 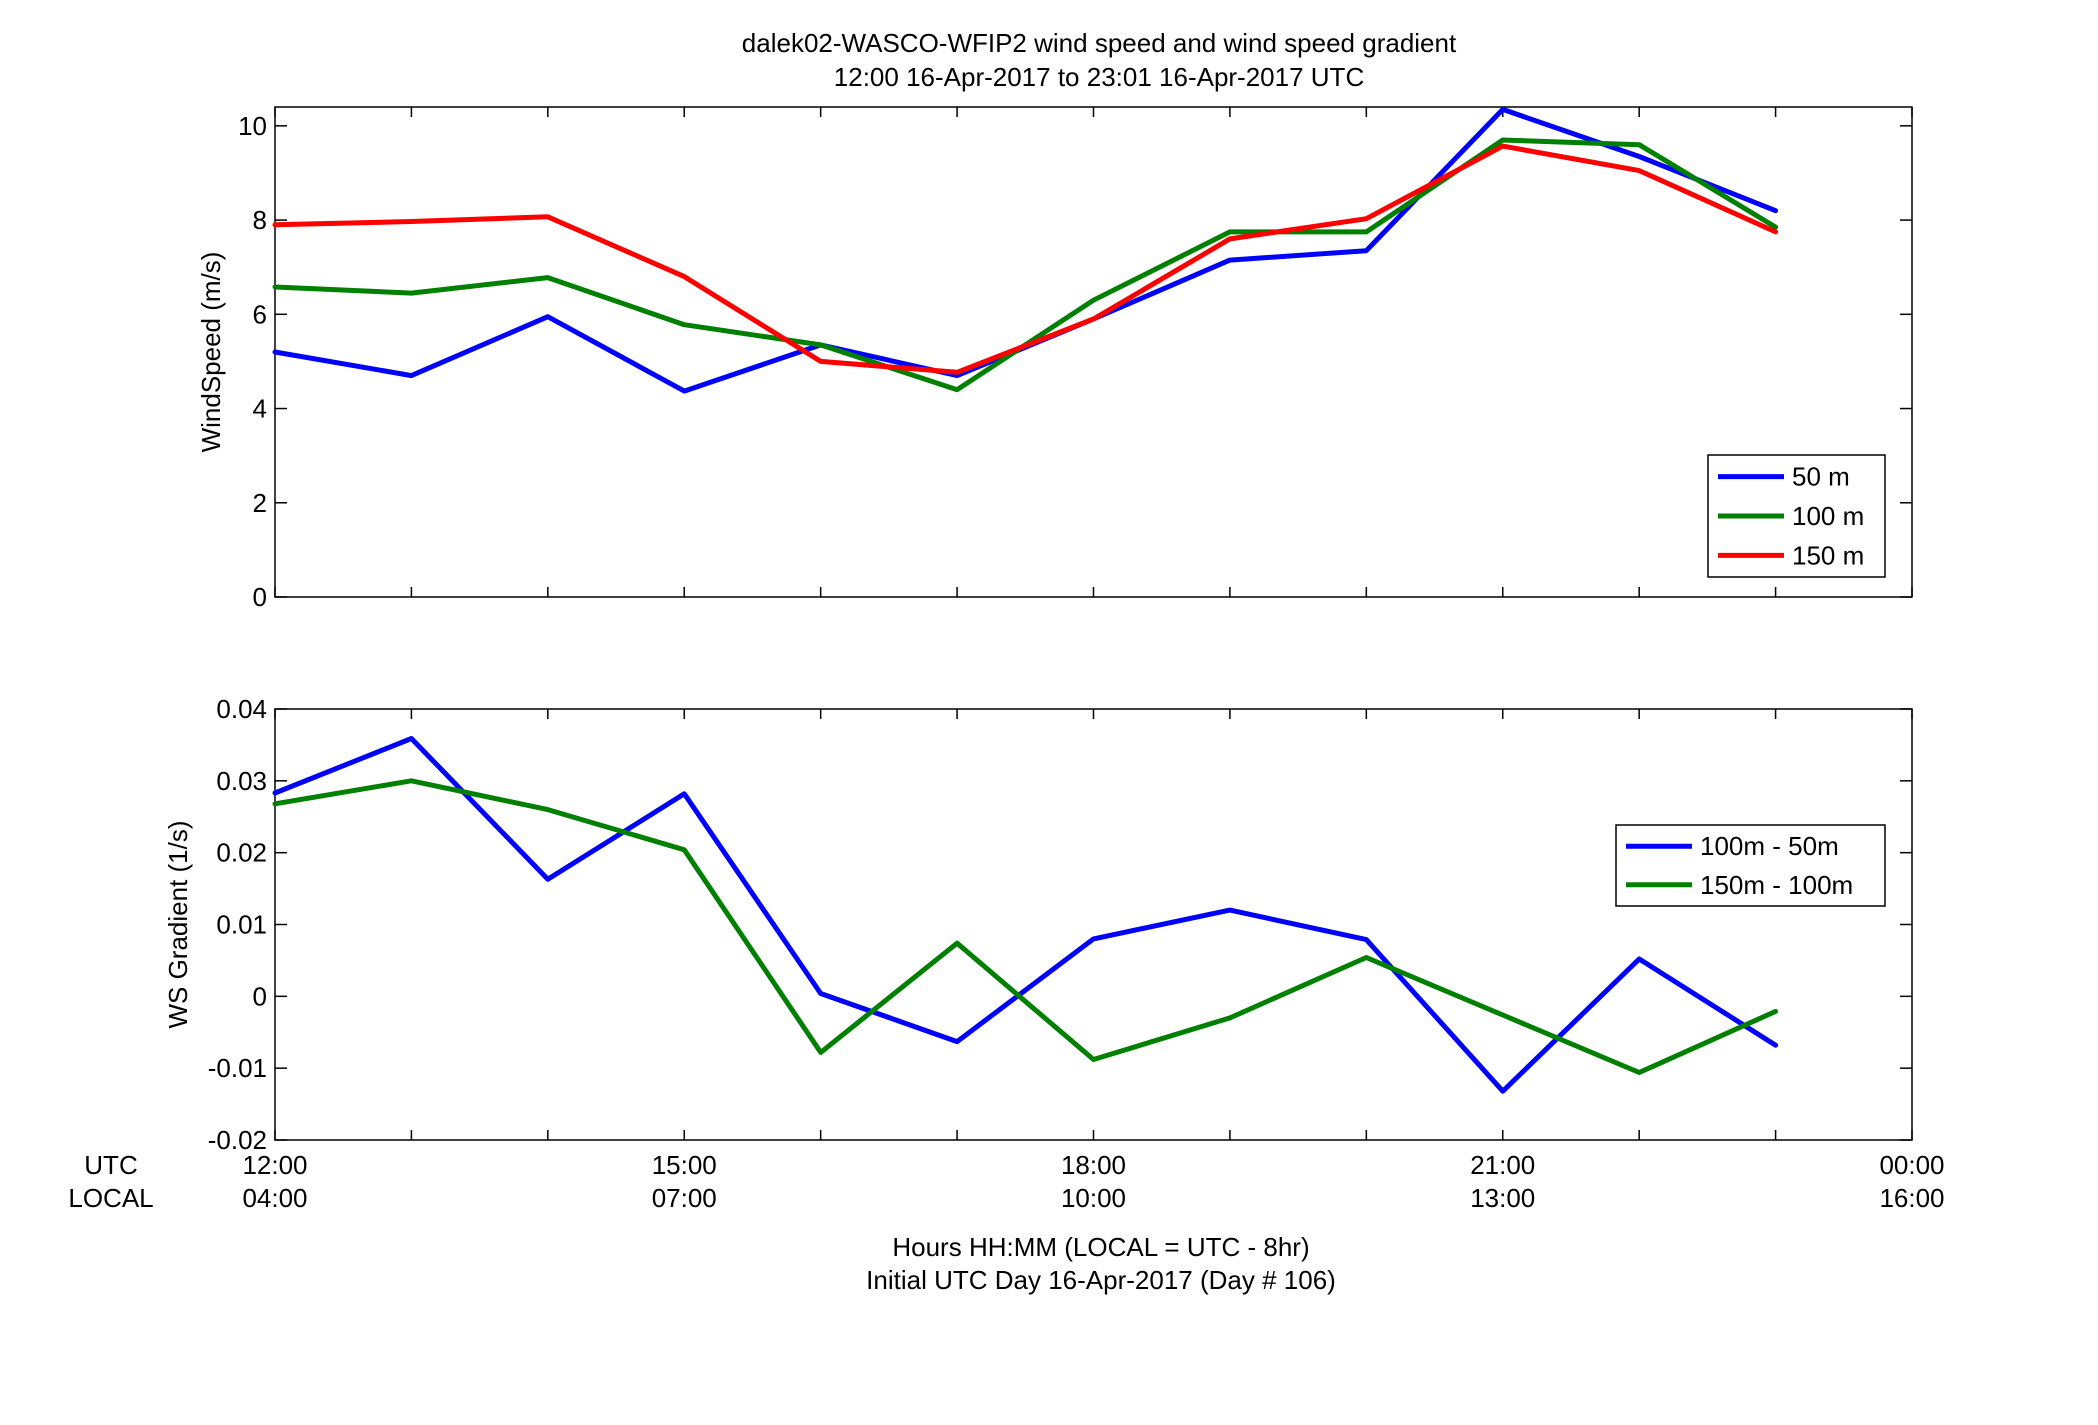 What do you see at coordinates (241, 925) in the screenshot?
I see `y-tick-label: 0.01` at bounding box center [241, 925].